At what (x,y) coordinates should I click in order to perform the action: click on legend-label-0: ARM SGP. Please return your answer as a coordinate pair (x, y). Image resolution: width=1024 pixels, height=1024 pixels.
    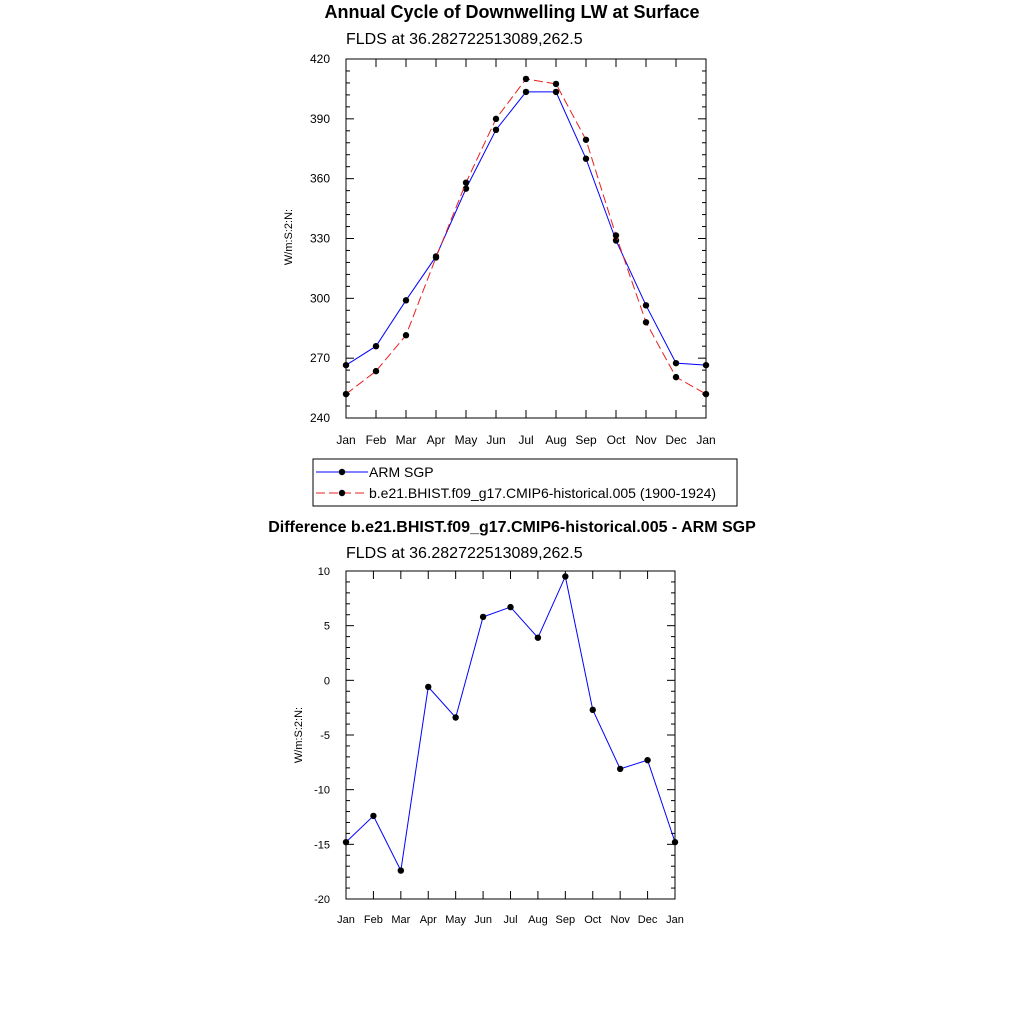
    Looking at the image, I should click on (401, 472).